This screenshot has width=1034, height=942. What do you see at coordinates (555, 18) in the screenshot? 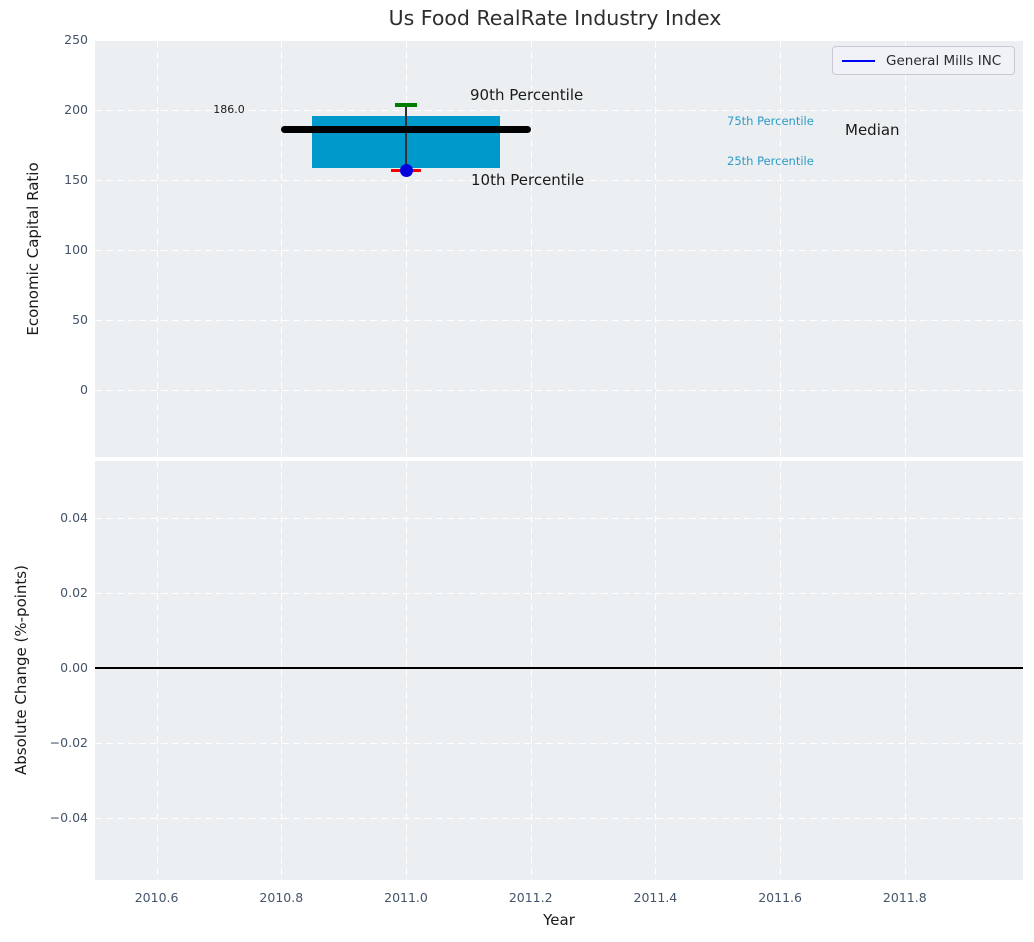
I see `chart-title: Us Food RealRate Industry Index` at bounding box center [555, 18].